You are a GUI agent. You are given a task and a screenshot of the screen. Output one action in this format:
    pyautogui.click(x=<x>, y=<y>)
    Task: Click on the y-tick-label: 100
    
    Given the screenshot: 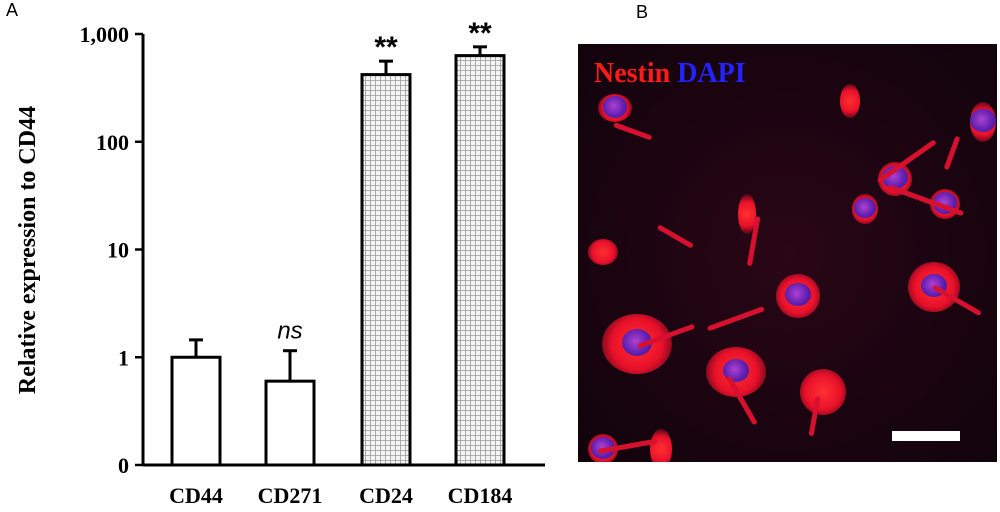 What is the action you would take?
    pyautogui.click(x=112, y=142)
    